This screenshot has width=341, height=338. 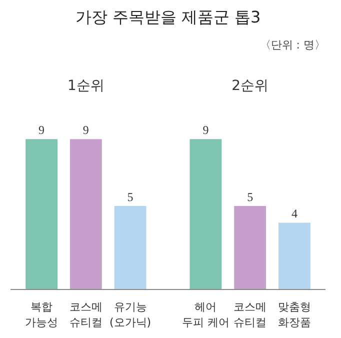 I want to click on x-tick-label: 복합 가능성, so click(x=41, y=315).